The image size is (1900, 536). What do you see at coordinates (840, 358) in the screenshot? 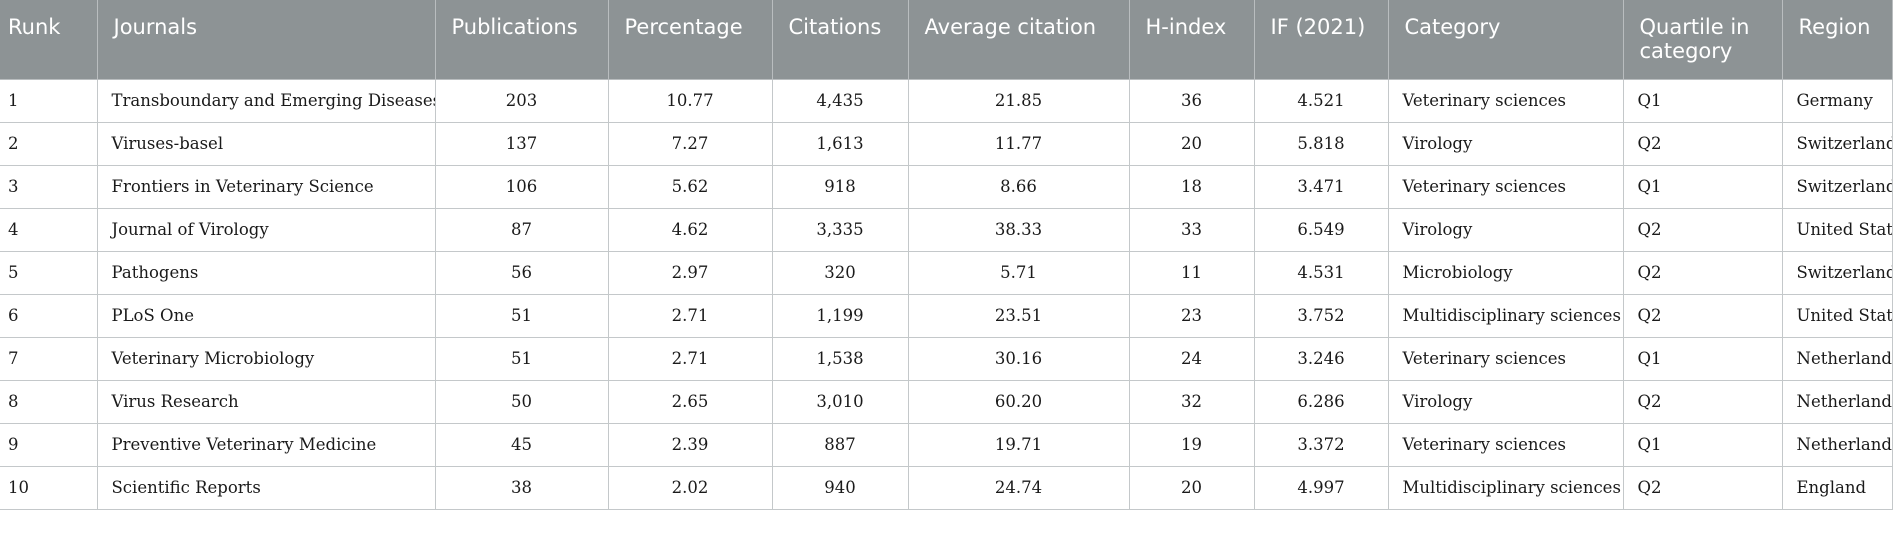
I see `cell-citations: 1,538` at bounding box center [840, 358].